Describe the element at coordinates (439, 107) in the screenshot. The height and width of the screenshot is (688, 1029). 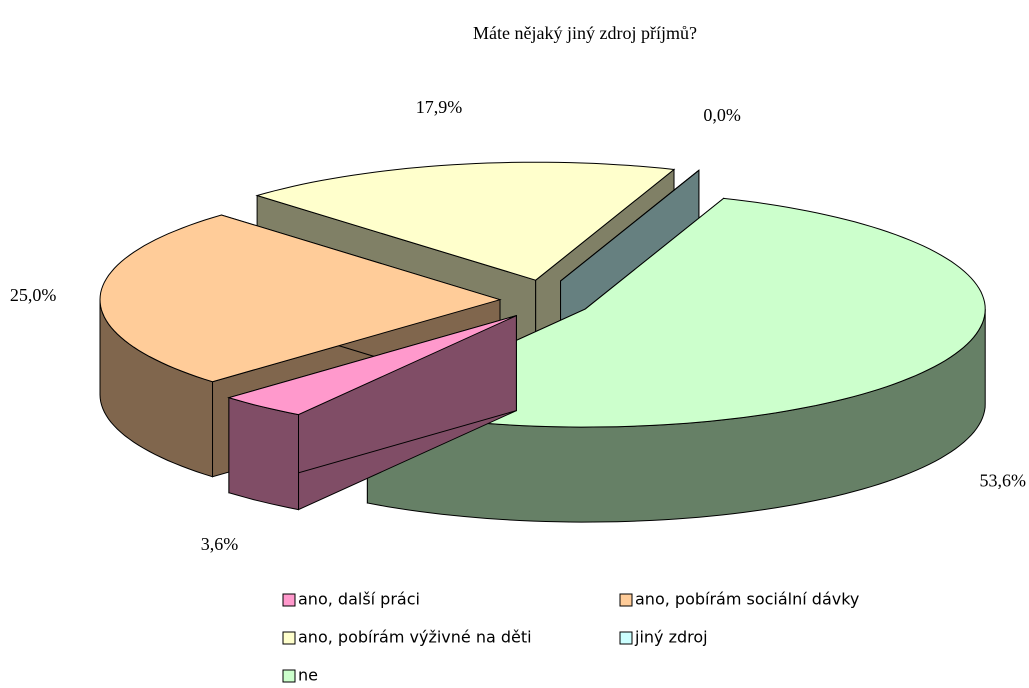
I see `data-label: 17,9%` at that location.